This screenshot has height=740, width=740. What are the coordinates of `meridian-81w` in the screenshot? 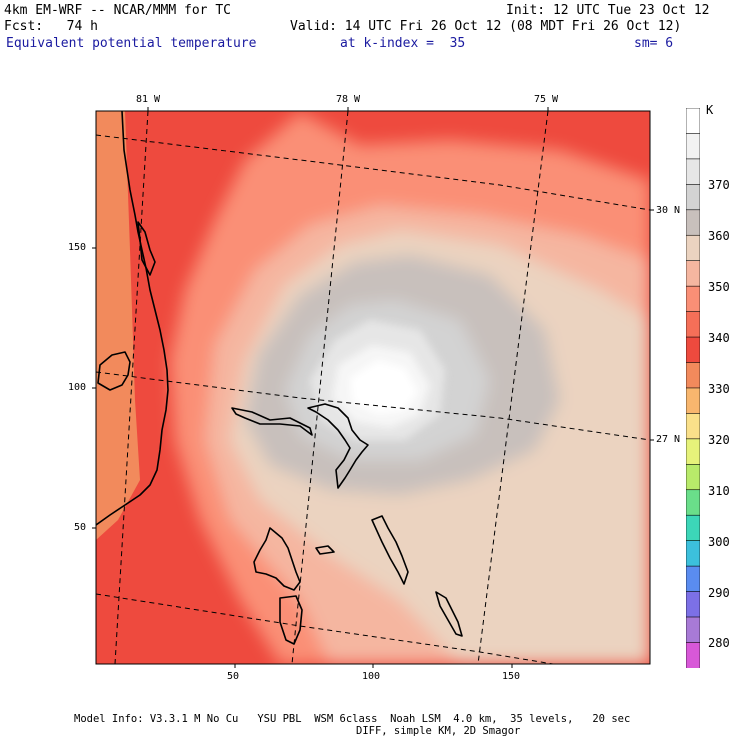 It's located at (131, 387).